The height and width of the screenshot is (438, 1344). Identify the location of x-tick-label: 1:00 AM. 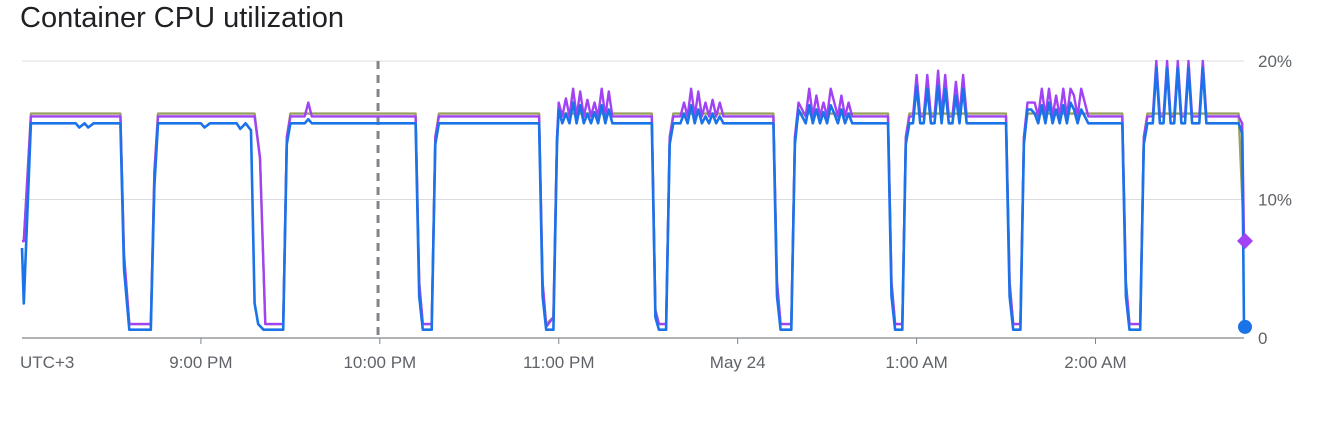
(916, 362).